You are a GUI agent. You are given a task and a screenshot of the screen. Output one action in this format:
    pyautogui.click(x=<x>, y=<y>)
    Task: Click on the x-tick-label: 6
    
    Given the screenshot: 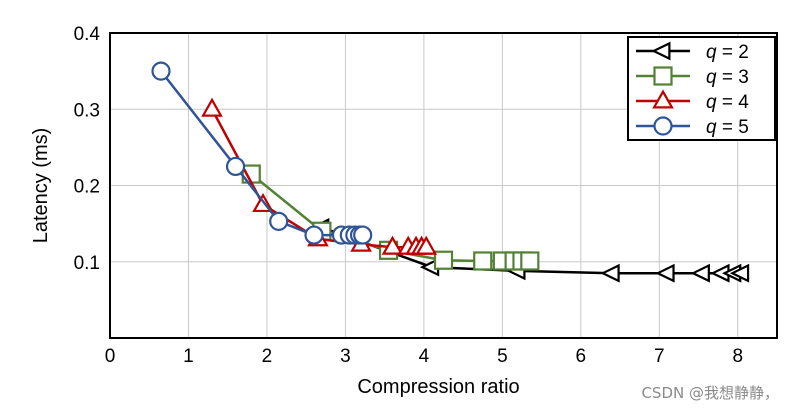 What is the action you would take?
    pyautogui.click(x=581, y=356)
    